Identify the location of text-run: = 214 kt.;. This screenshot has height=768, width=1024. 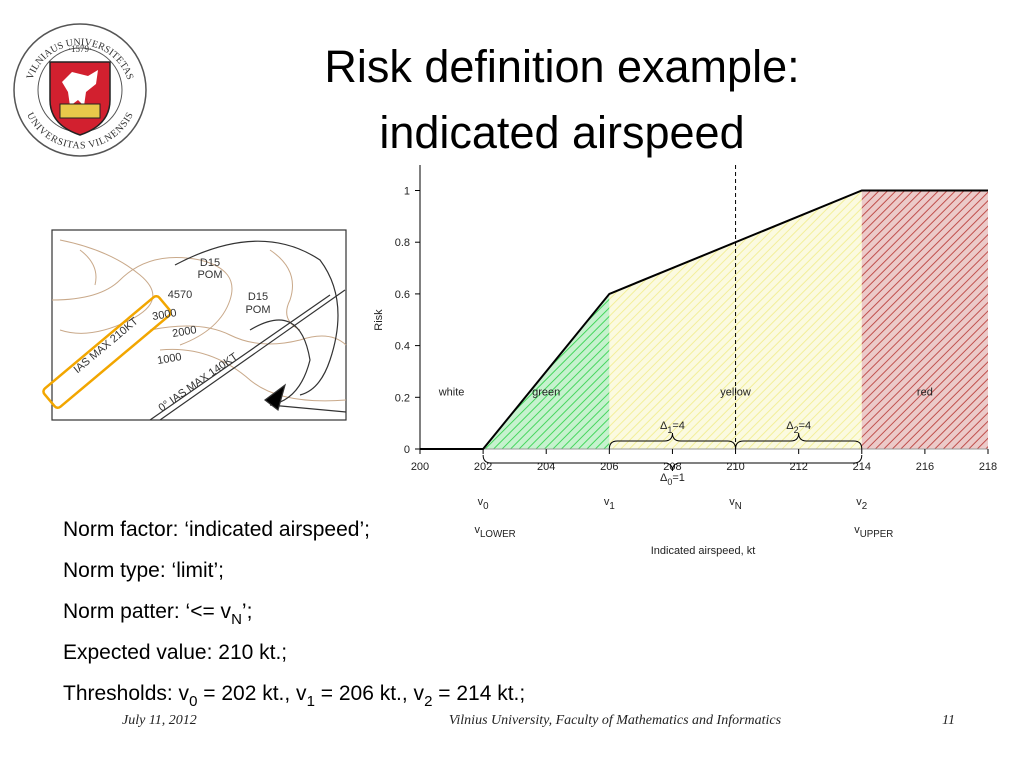
(478, 693).